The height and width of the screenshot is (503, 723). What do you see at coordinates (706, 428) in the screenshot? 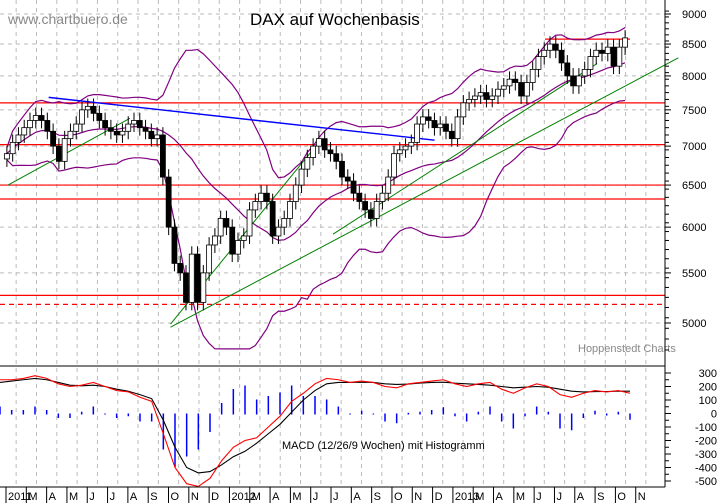
I see `macd-tick-label: -100` at bounding box center [706, 428].